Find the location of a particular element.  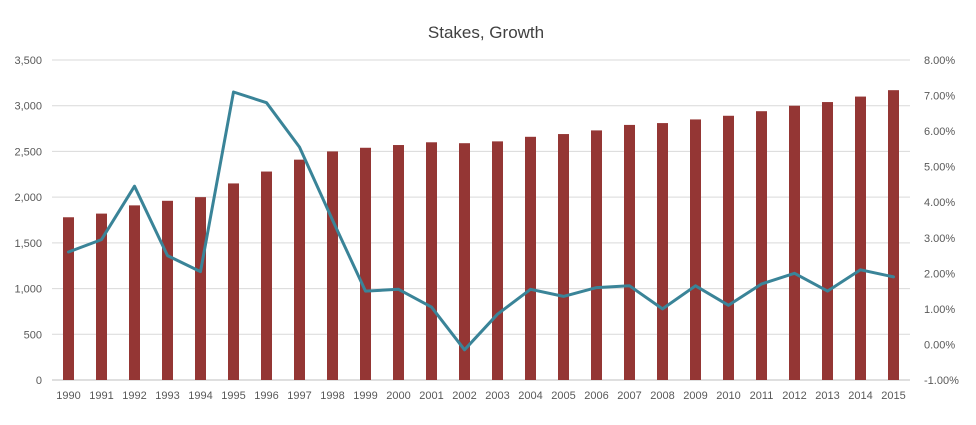

right-tick-label: 3.00% is located at coordinates (939, 239).